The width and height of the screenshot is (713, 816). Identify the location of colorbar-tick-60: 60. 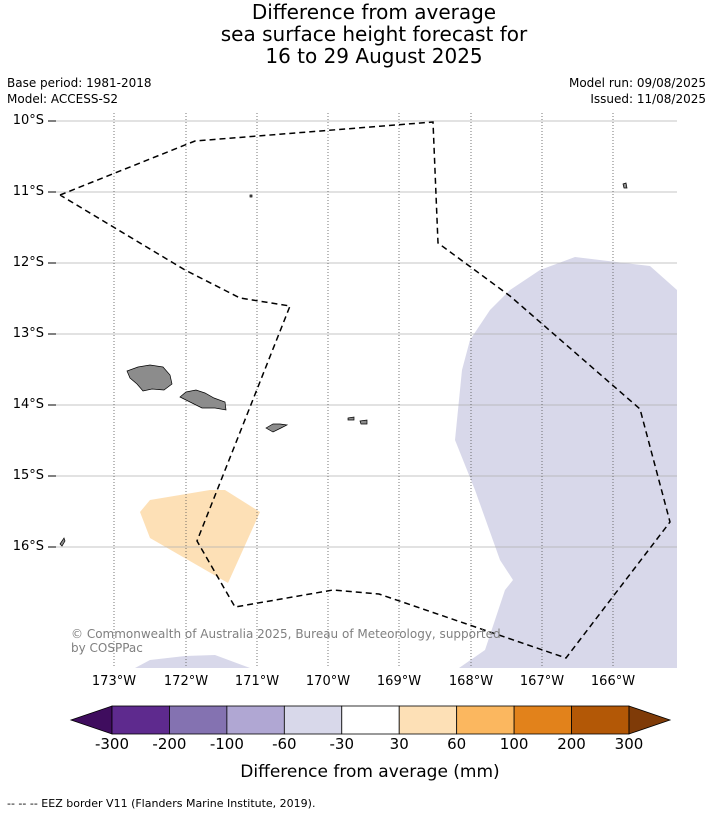
(457, 744).